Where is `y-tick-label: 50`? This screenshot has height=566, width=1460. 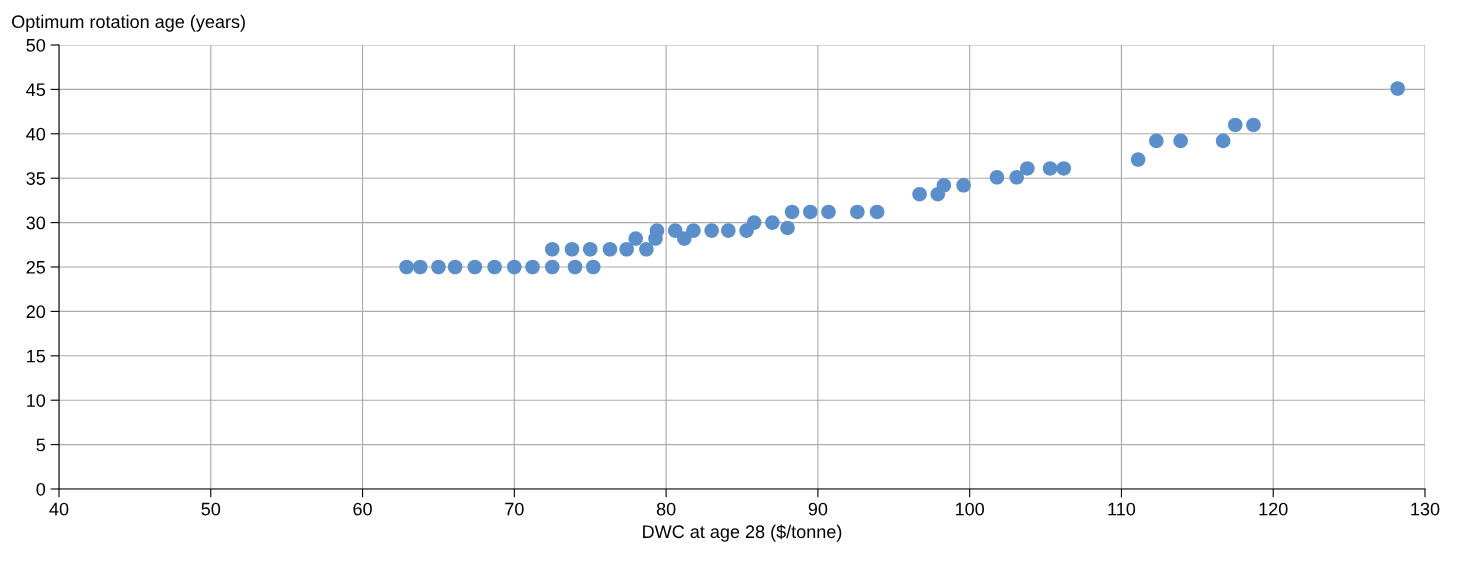
y-tick-label: 50 is located at coordinates (36, 45).